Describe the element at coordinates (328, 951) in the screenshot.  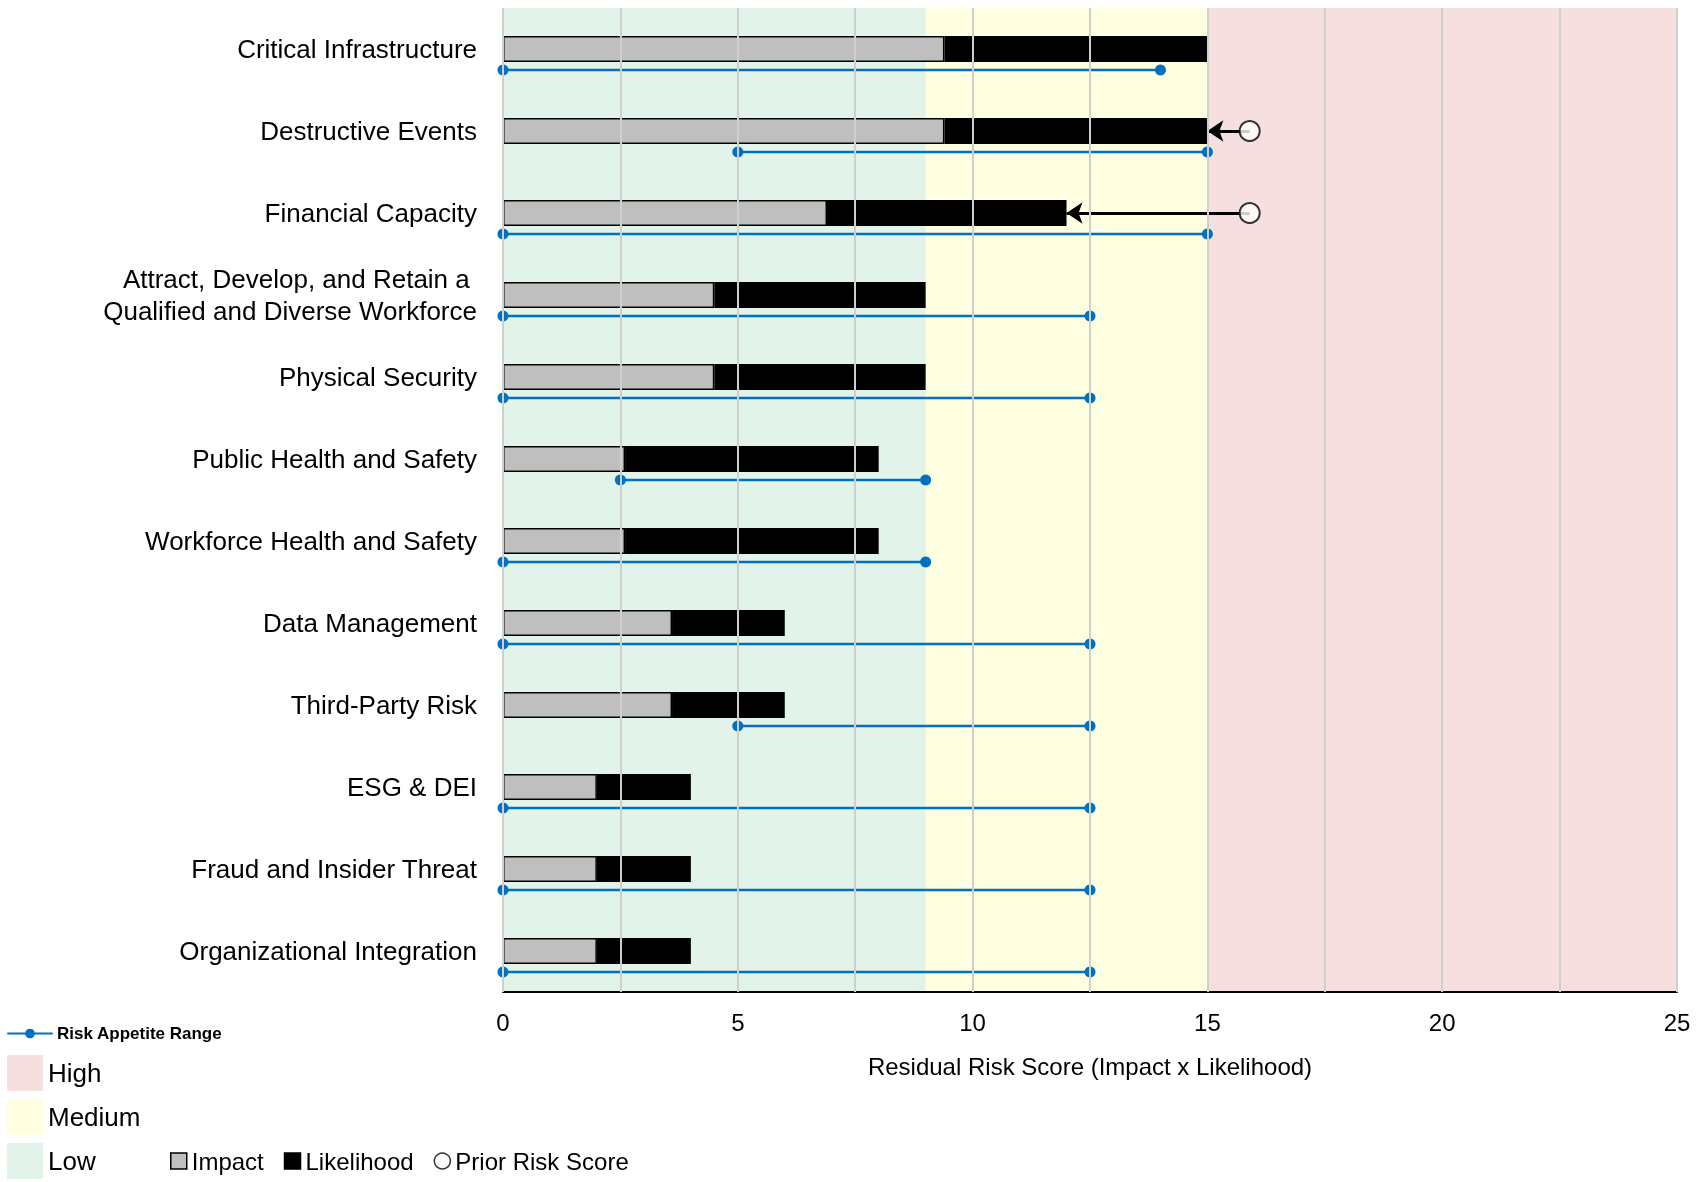
I see `y-tick-label: Organizational Integration` at that location.